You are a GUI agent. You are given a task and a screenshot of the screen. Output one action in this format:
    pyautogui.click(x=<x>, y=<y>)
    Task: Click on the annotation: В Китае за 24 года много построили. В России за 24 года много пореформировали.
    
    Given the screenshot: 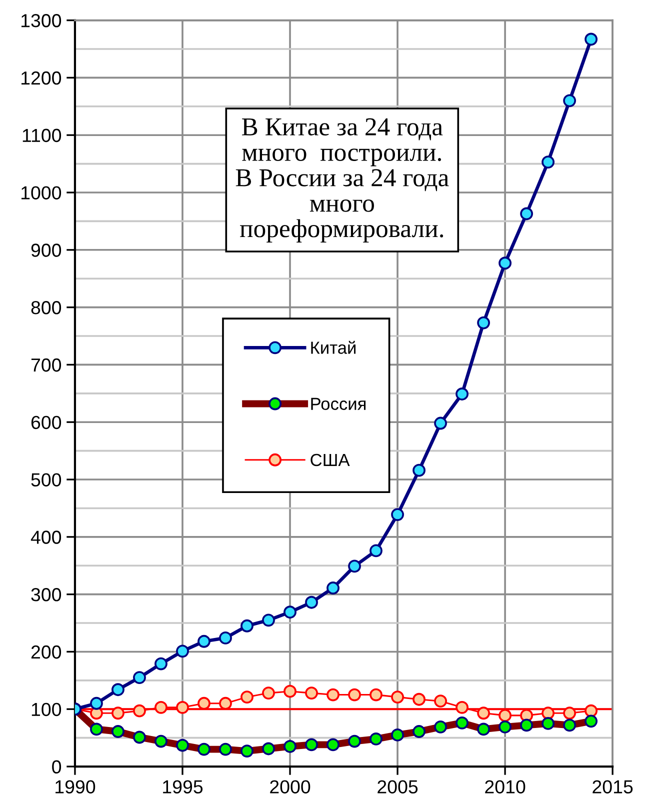 What is the action you would take?
    pyautogui.click(x=342, y=180)
    